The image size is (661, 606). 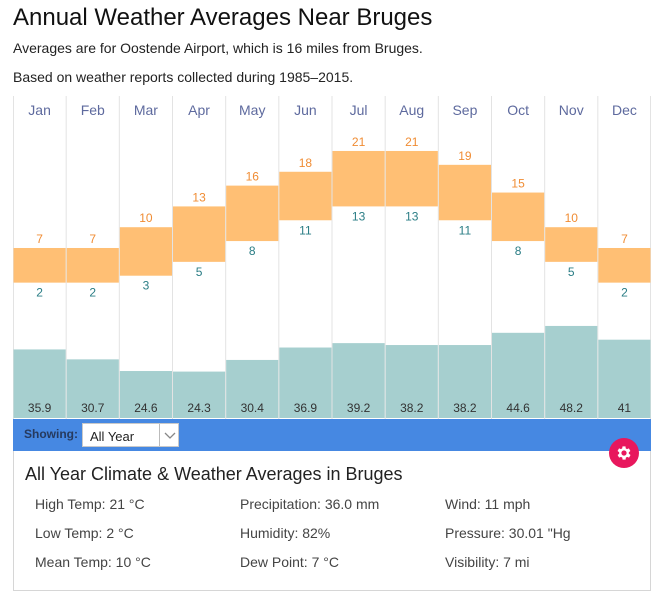 What do you see at coordinates (199, 110) in the screenshot?
I see `month-label: Apr` at bounding box center [199, 110].